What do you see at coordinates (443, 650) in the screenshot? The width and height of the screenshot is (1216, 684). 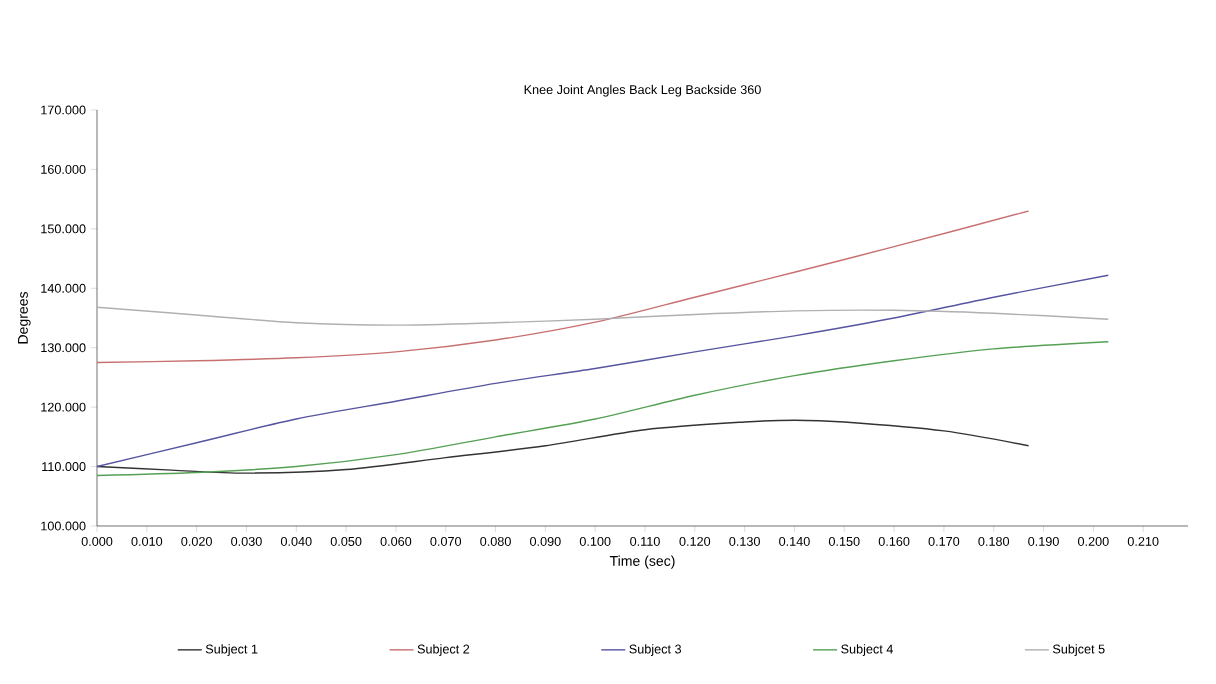 I see `legend-label: Subject 2` at bounding box center [443, 650].